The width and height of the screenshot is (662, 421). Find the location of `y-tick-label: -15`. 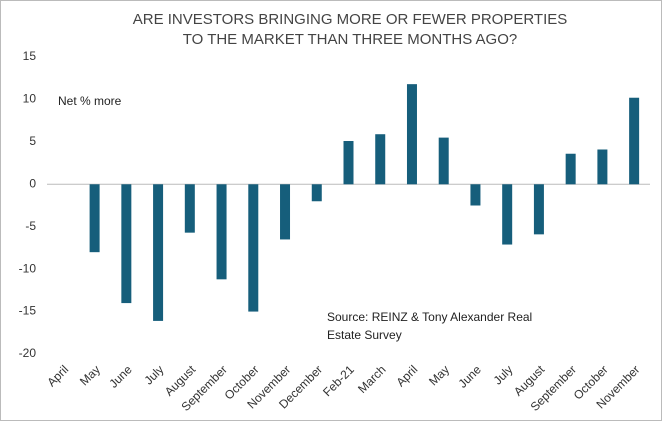

y-tick-label: -15 is located at coordinates (28, 311).